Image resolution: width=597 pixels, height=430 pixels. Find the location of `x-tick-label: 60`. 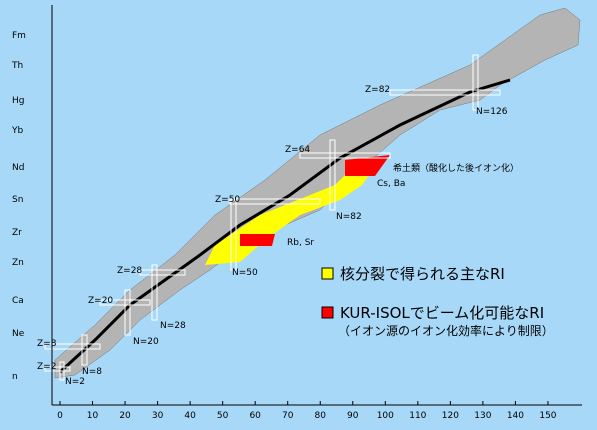

x-tick-label: 60 is located at coordinates (255, 416).